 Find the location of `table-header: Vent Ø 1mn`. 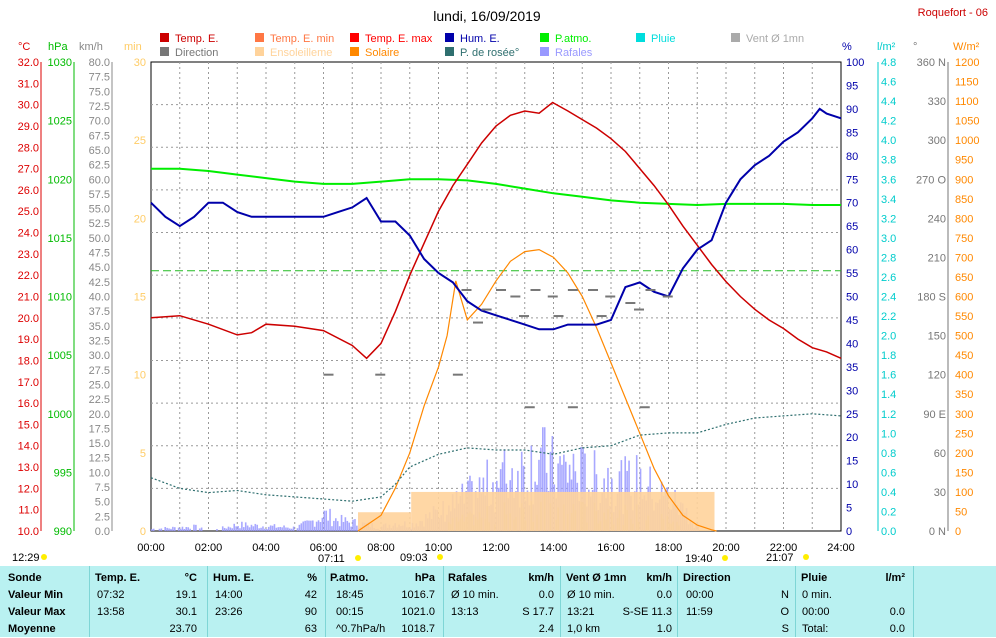

table-header: Vent Ø 1mn is located at coordinates (596, 578).